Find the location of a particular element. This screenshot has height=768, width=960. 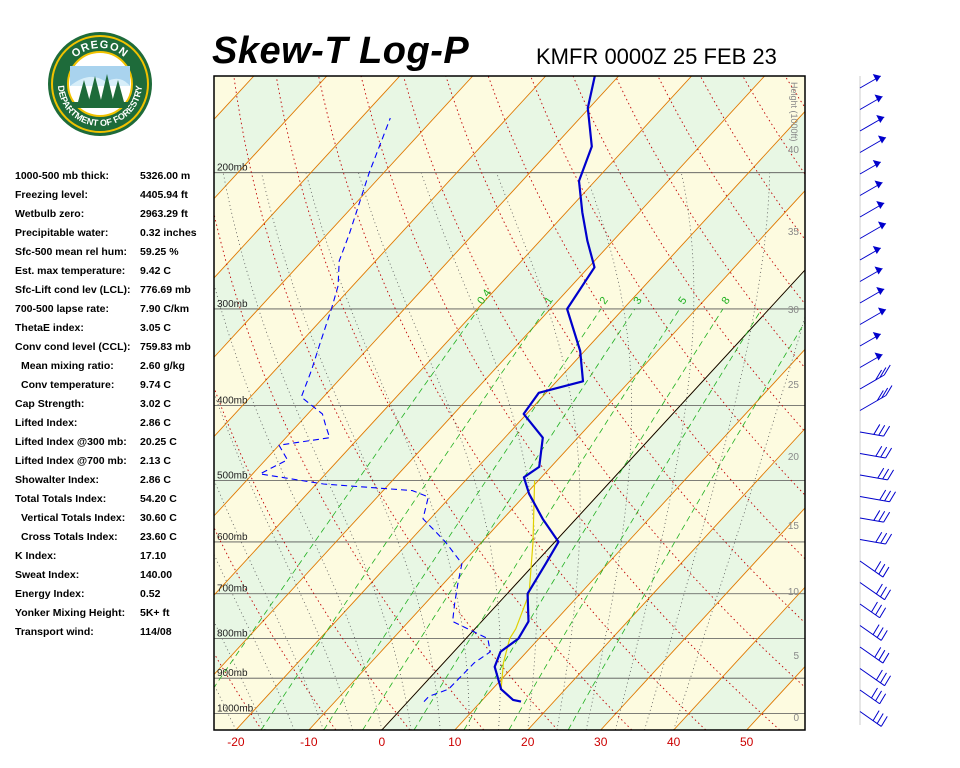

height-tick-label: 40 is located at coordinates (794, 150).